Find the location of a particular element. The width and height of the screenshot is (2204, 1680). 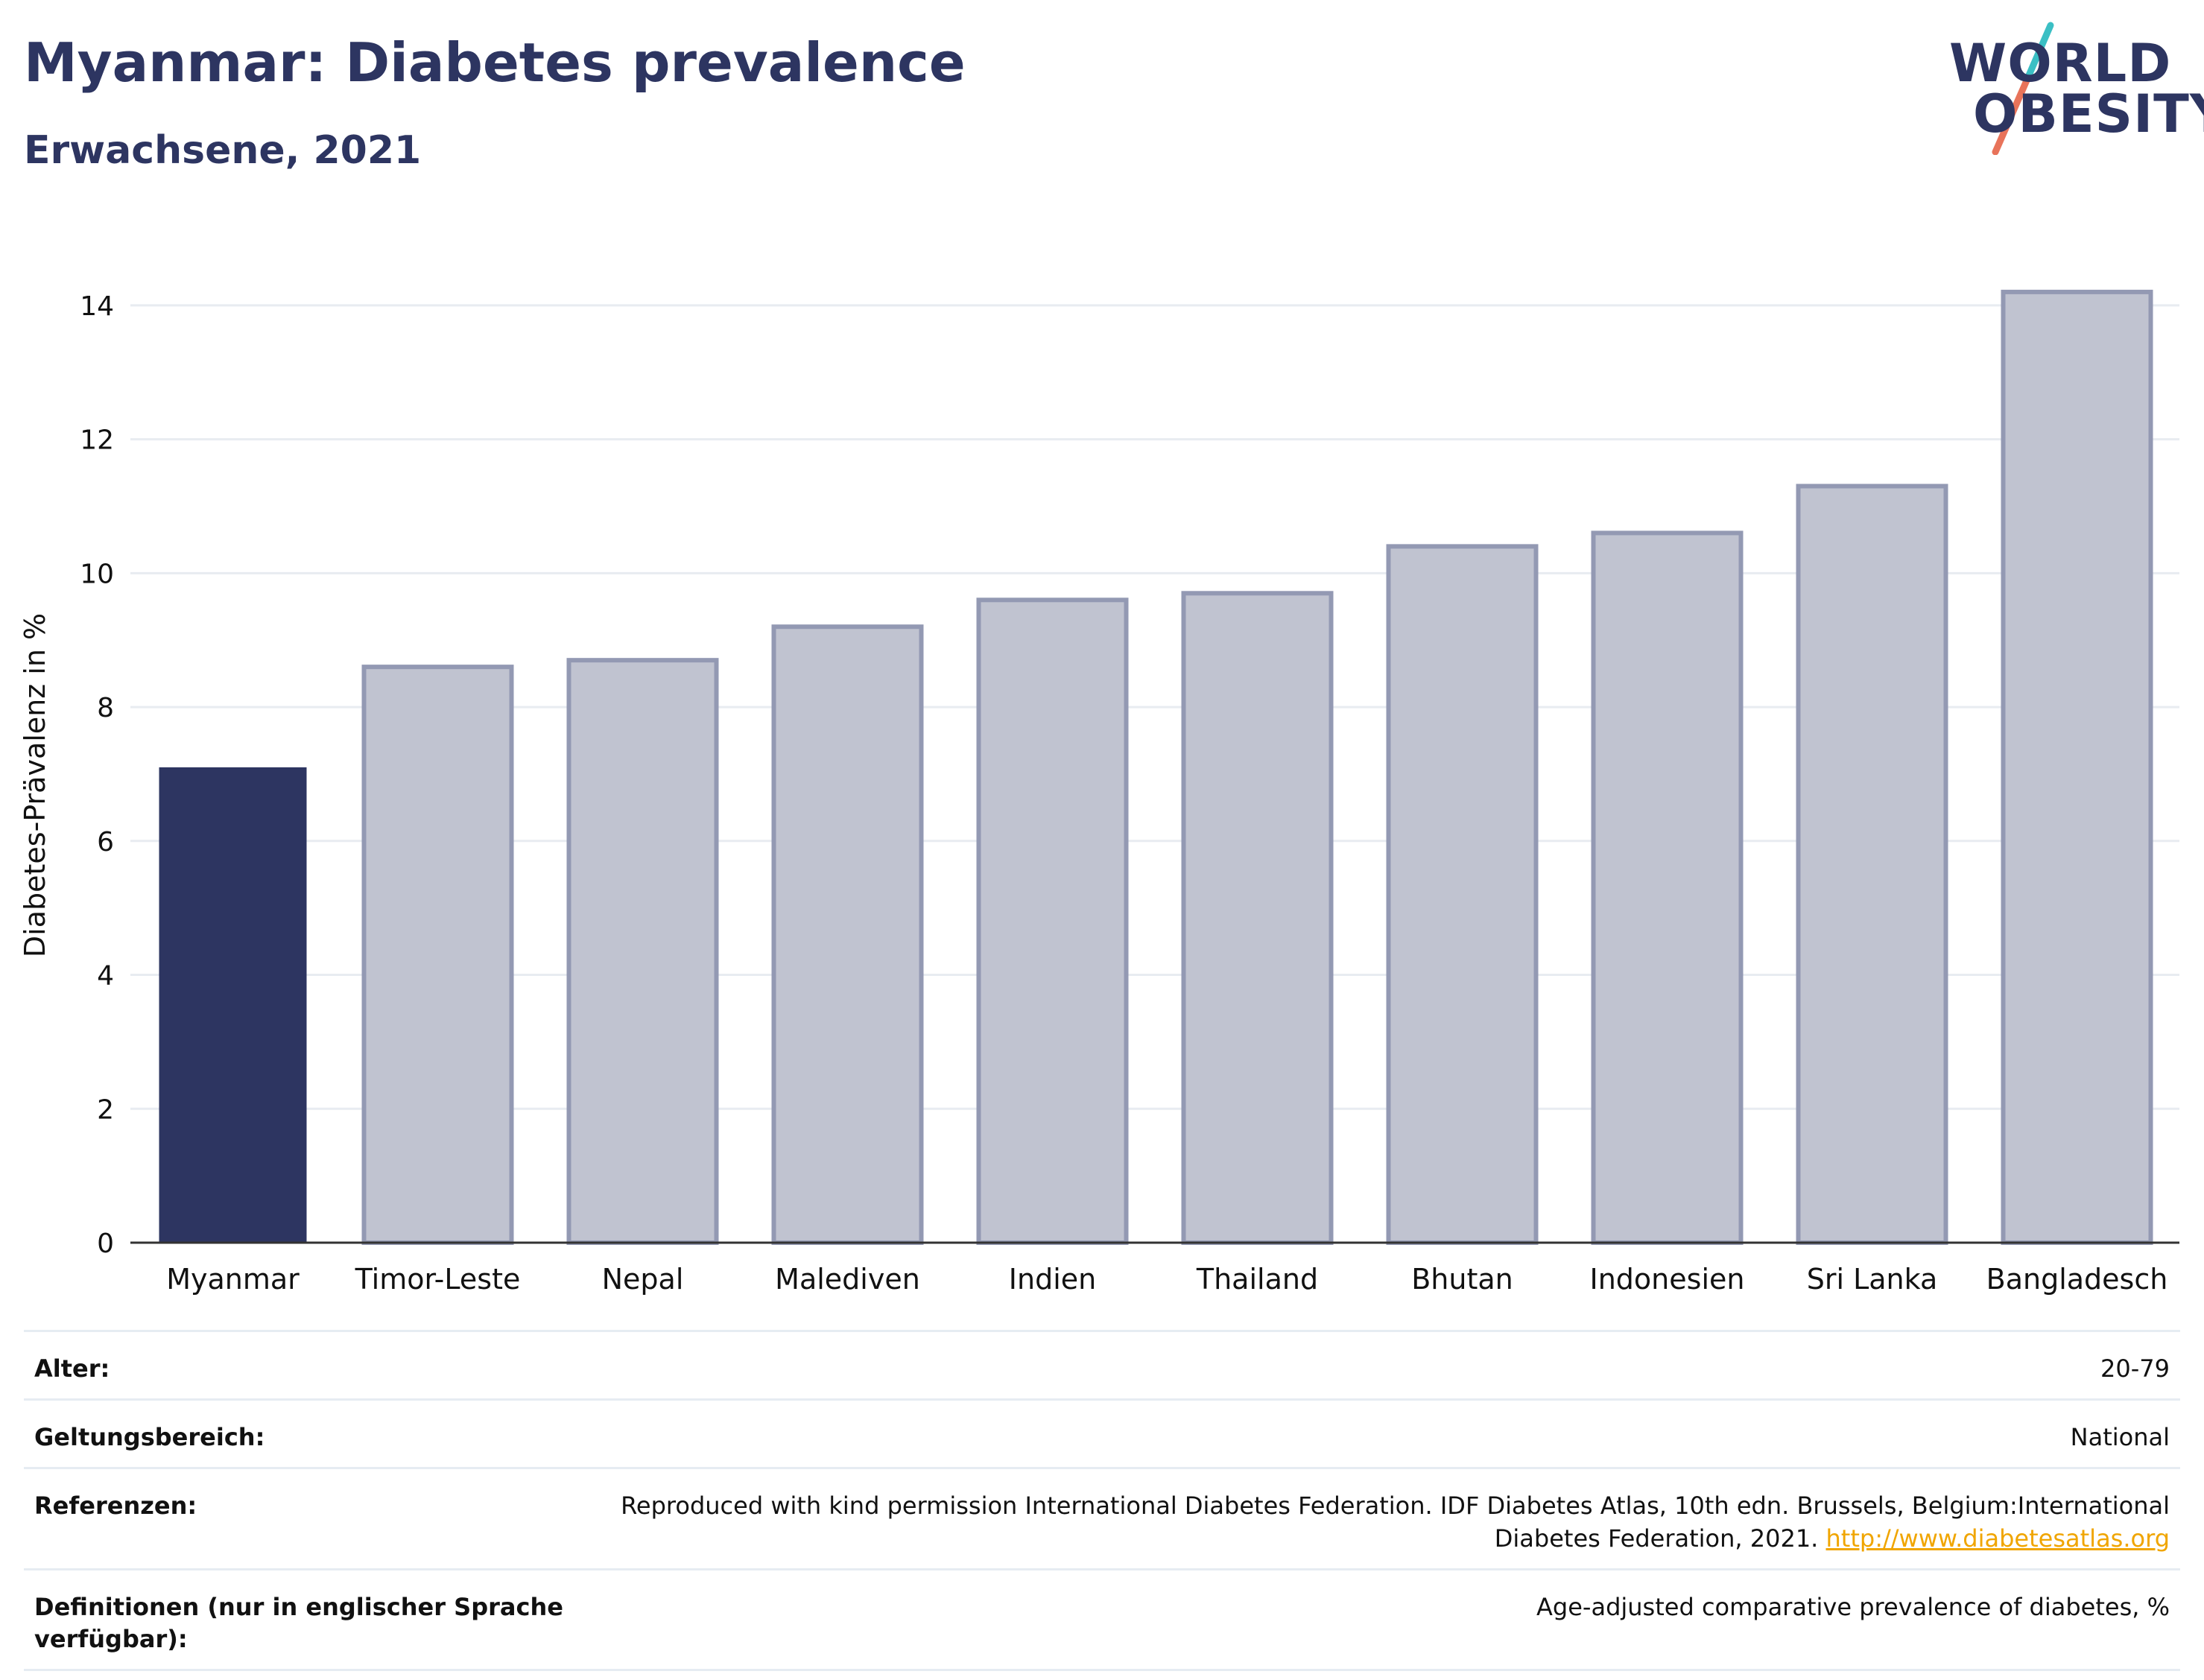

chart-subtitle: Erwachsene, 2021 is located at coordinates (223, 150).